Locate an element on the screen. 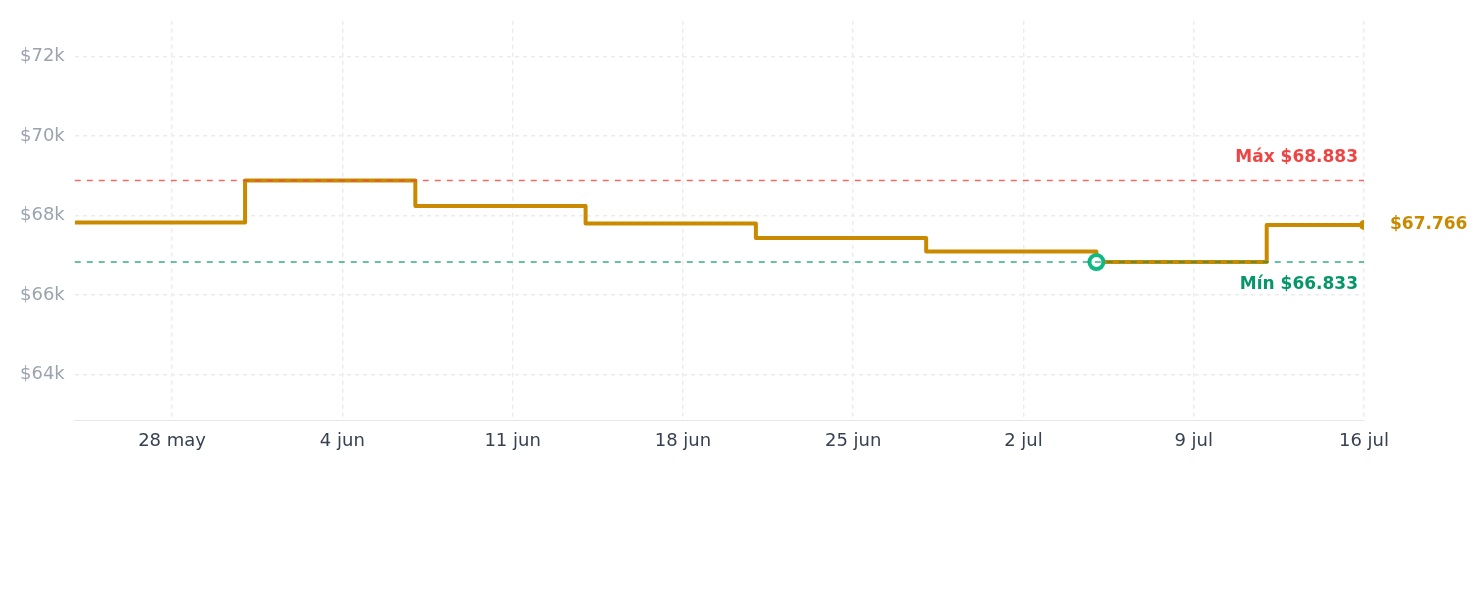  x-tick-label: 11 jun is located at coordinates (512, 439).